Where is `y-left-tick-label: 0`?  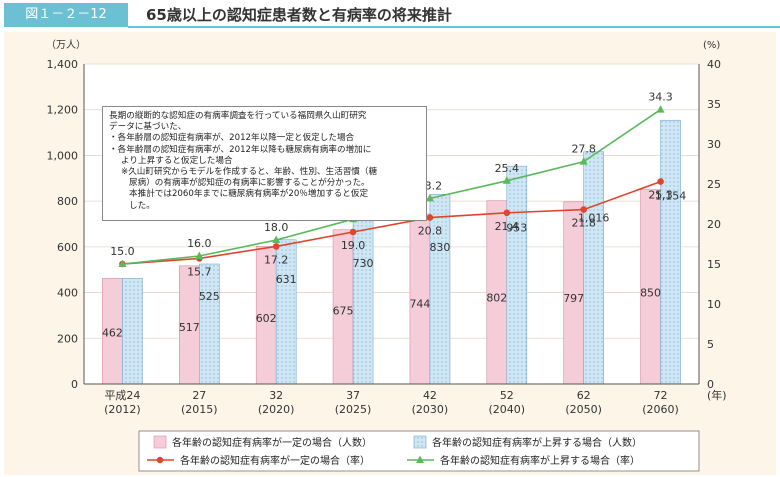 y-left-tick-label: 0 is located at coordinates (74, 384).